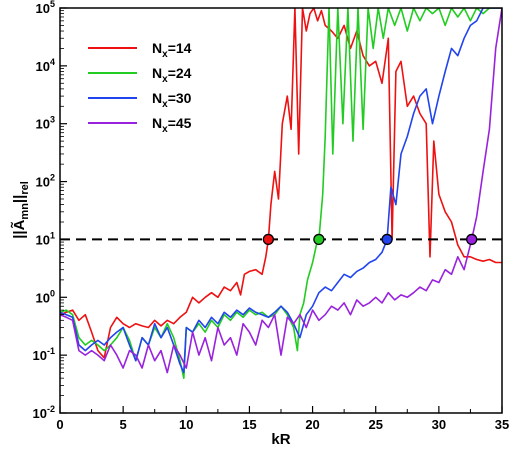 This screenshot has width=512, height=451. I want to click on x-tick-label: 10, so click(186, 424).